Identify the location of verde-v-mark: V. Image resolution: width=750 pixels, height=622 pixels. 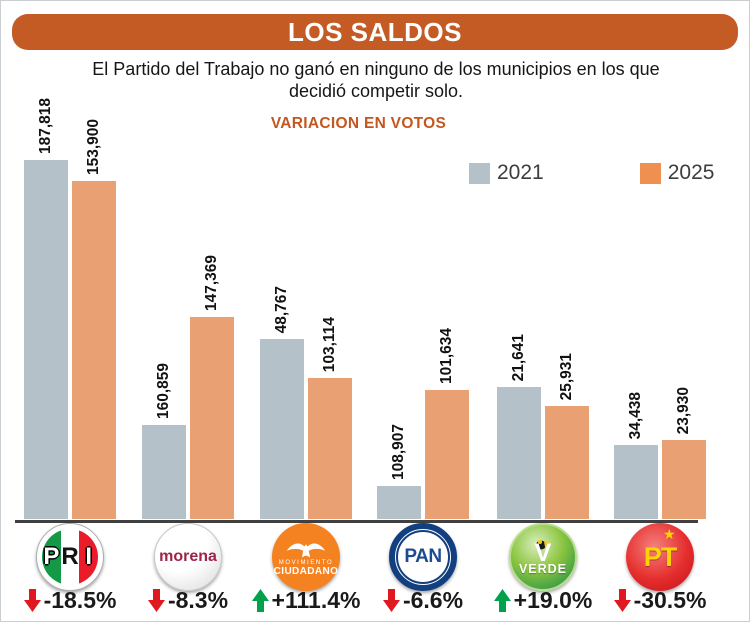
(543, 553).